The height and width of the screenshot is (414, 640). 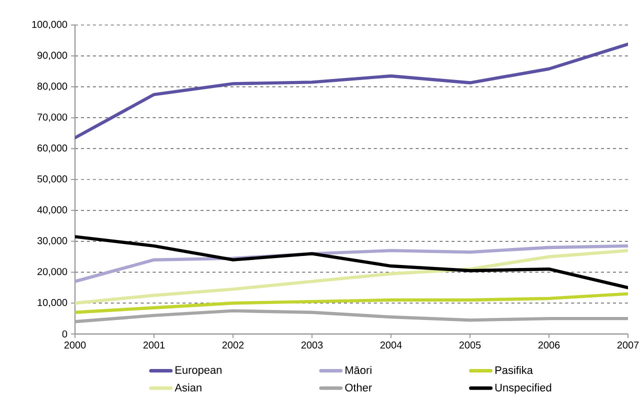 I want to click on x-tick-label: 2005, so click(x=470, y=345).